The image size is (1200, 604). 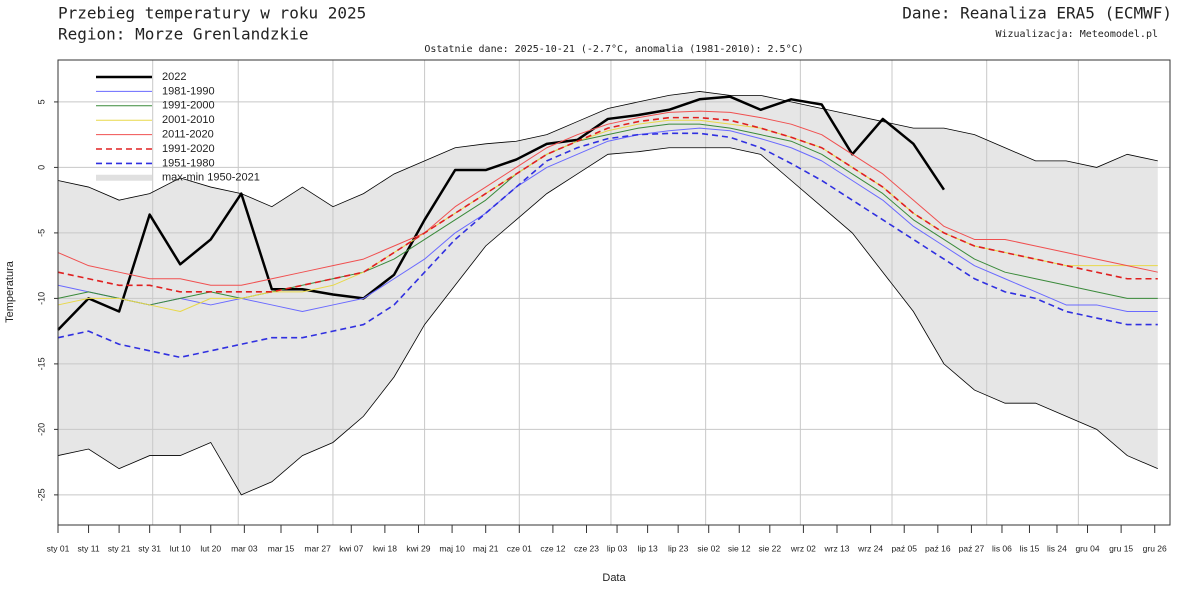 What do you see at coordinates (149, 548) in the screenshot?
I see `x-tick-label: sty 31` at bounding box center [149, 548].